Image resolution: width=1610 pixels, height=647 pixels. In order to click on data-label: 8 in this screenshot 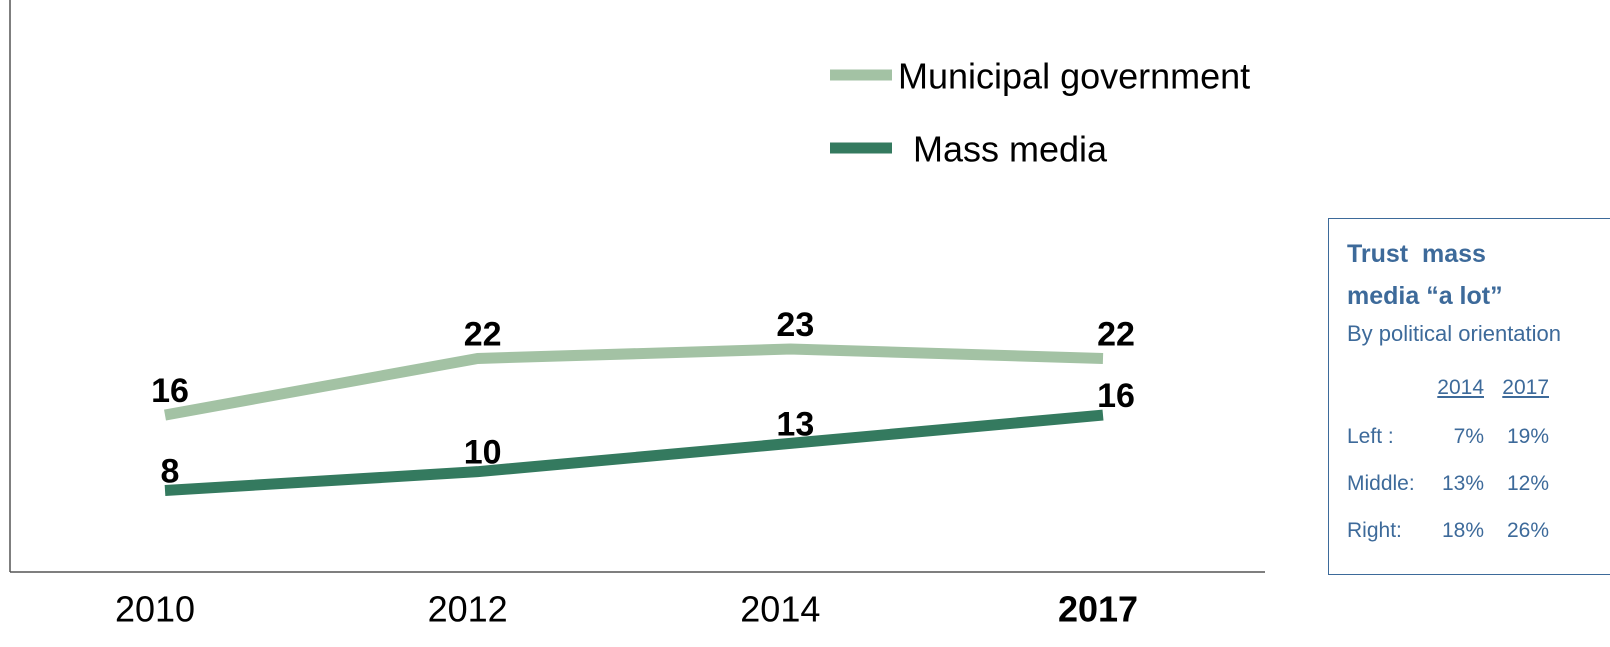, I will do `click(170, 472)`.